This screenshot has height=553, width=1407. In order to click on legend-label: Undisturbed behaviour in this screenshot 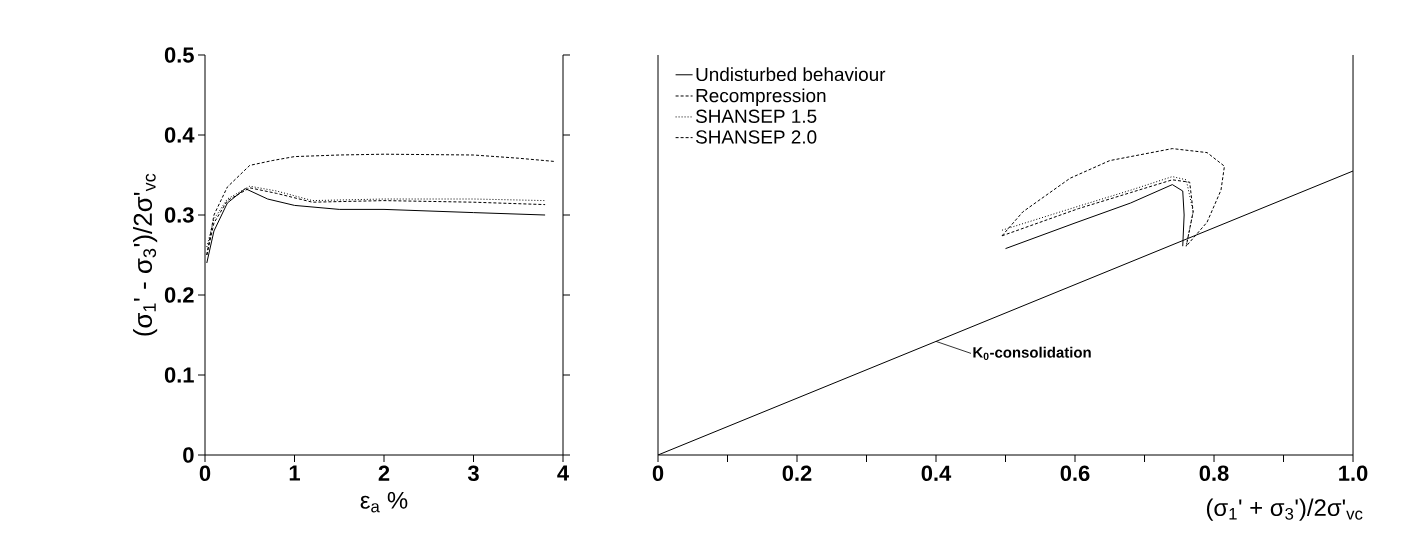, I will do `click(791, 74)`.